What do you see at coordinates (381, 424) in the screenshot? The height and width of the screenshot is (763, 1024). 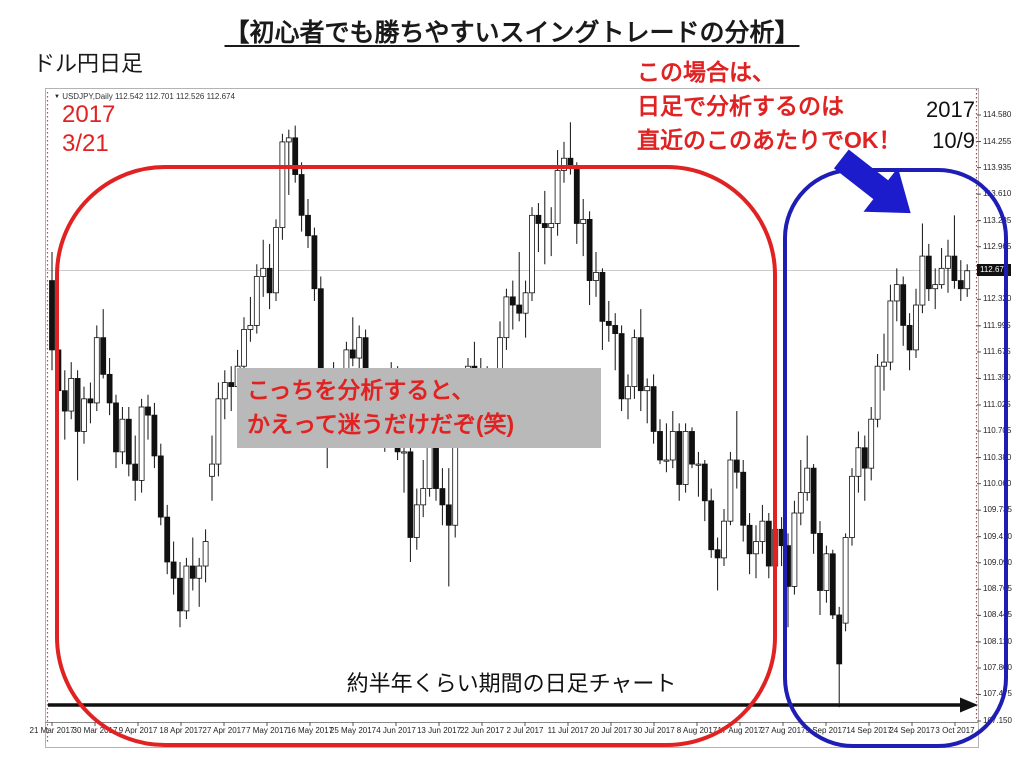 I see `callout-line: かえって迷うだけだぞ(笑)` at bounding box center [381, 424].